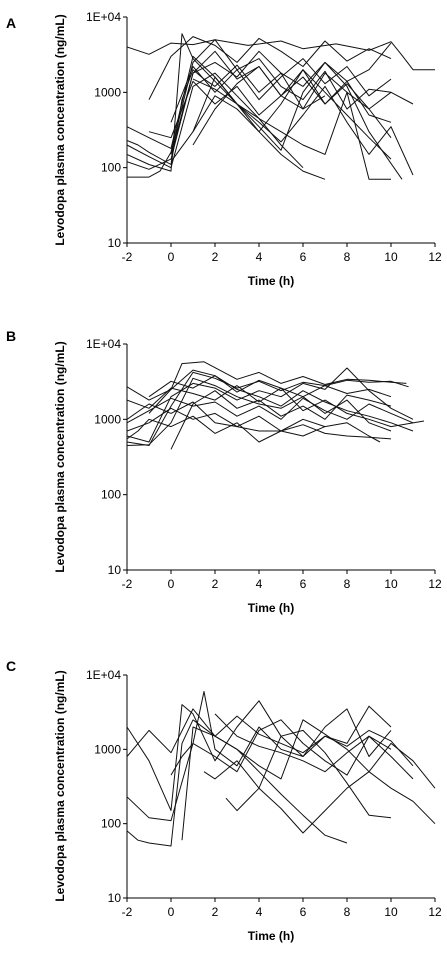 Image resolution: width=447 pixels, height=964 pixels. I want to click on panel-letter: B, so click(11, 336).